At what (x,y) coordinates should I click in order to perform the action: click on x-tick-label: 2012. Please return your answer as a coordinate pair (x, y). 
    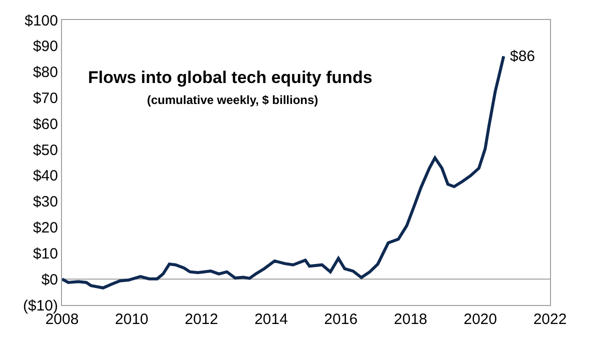
    Looking at the image, I should click on (201, 319).